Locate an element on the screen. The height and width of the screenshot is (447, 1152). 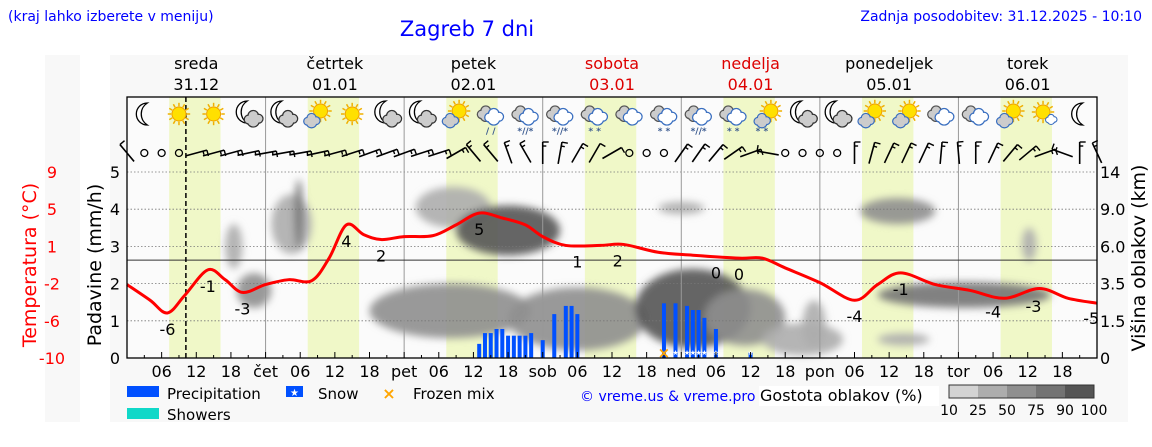
legend-showers-swatch is located at coordinates (143, 413).